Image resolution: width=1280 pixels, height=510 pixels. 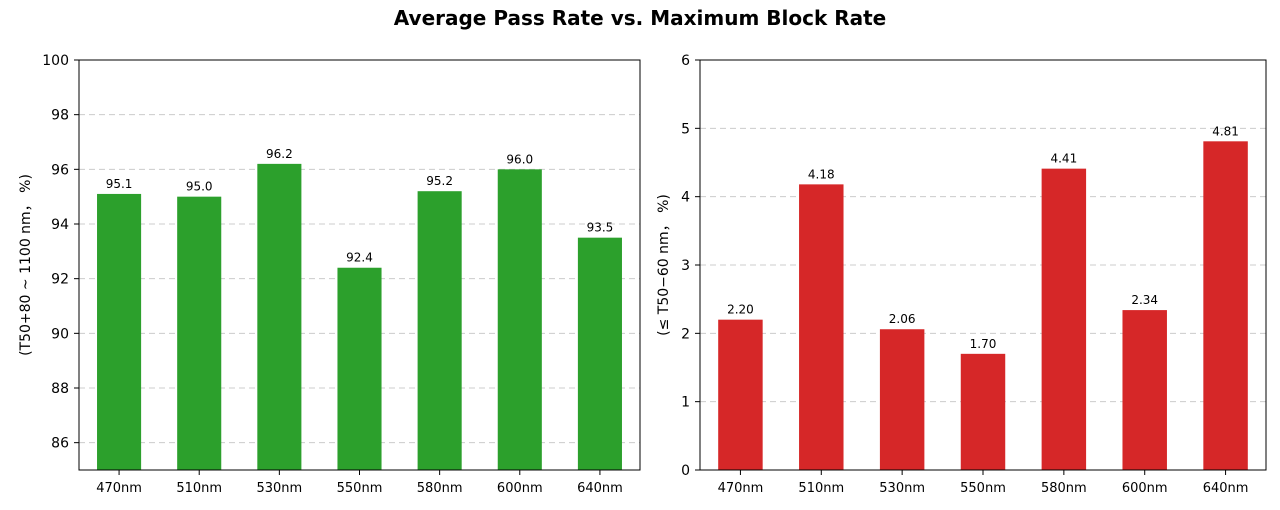 What do you see at coordinates (685, 334) in the screenshot?
I see `y-tick-label: 2` at bounding box center [685, 334].